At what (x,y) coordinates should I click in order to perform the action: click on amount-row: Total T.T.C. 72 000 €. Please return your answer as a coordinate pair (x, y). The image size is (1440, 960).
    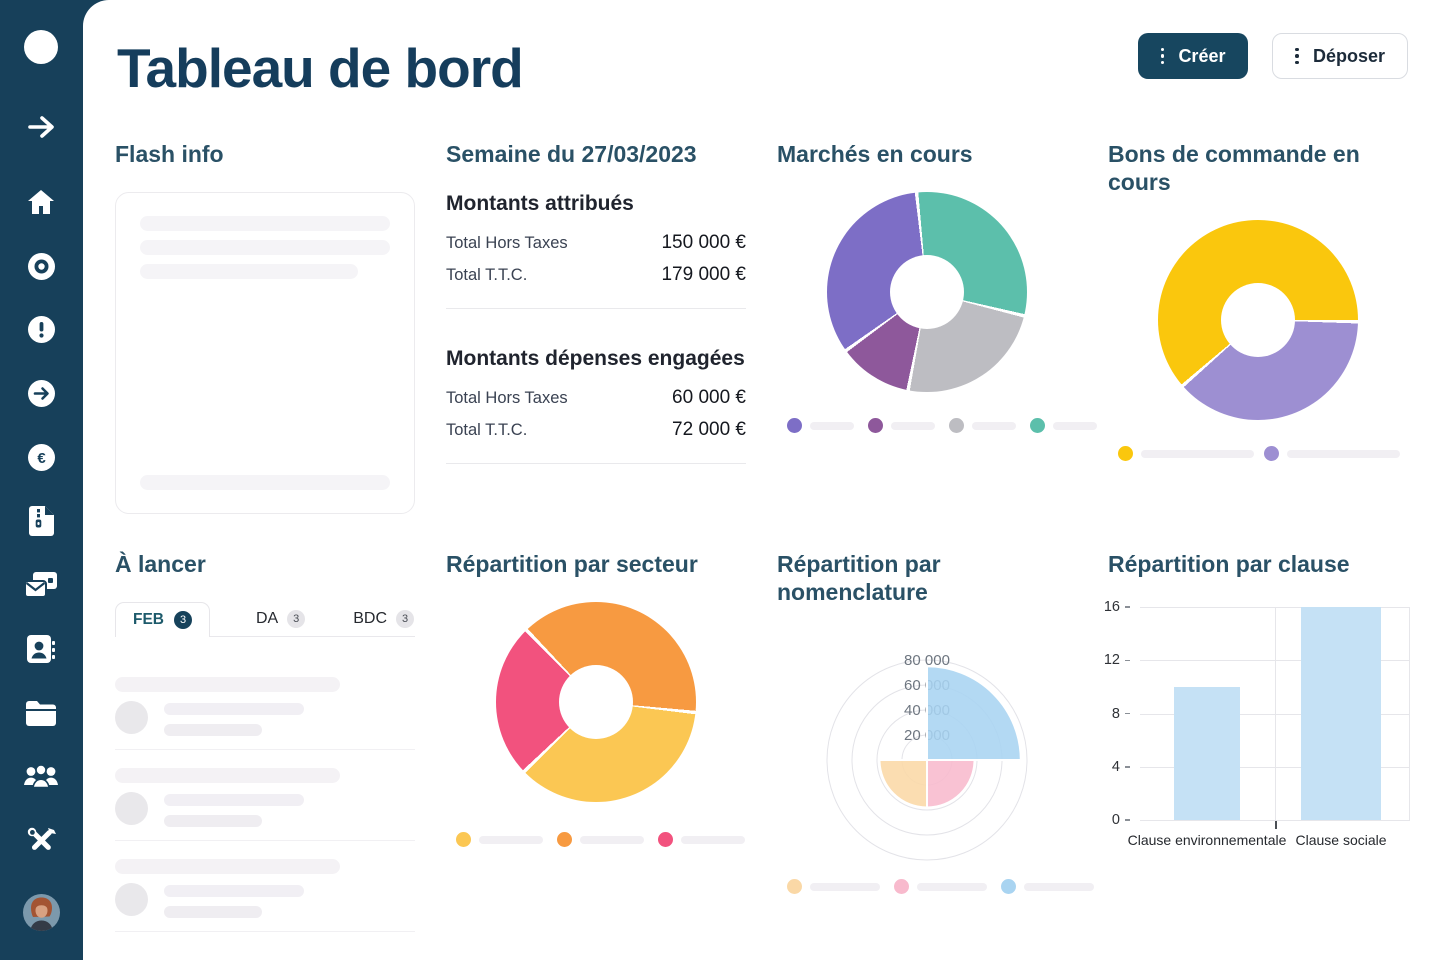
    Looking at the image, I should click on (596, 430).